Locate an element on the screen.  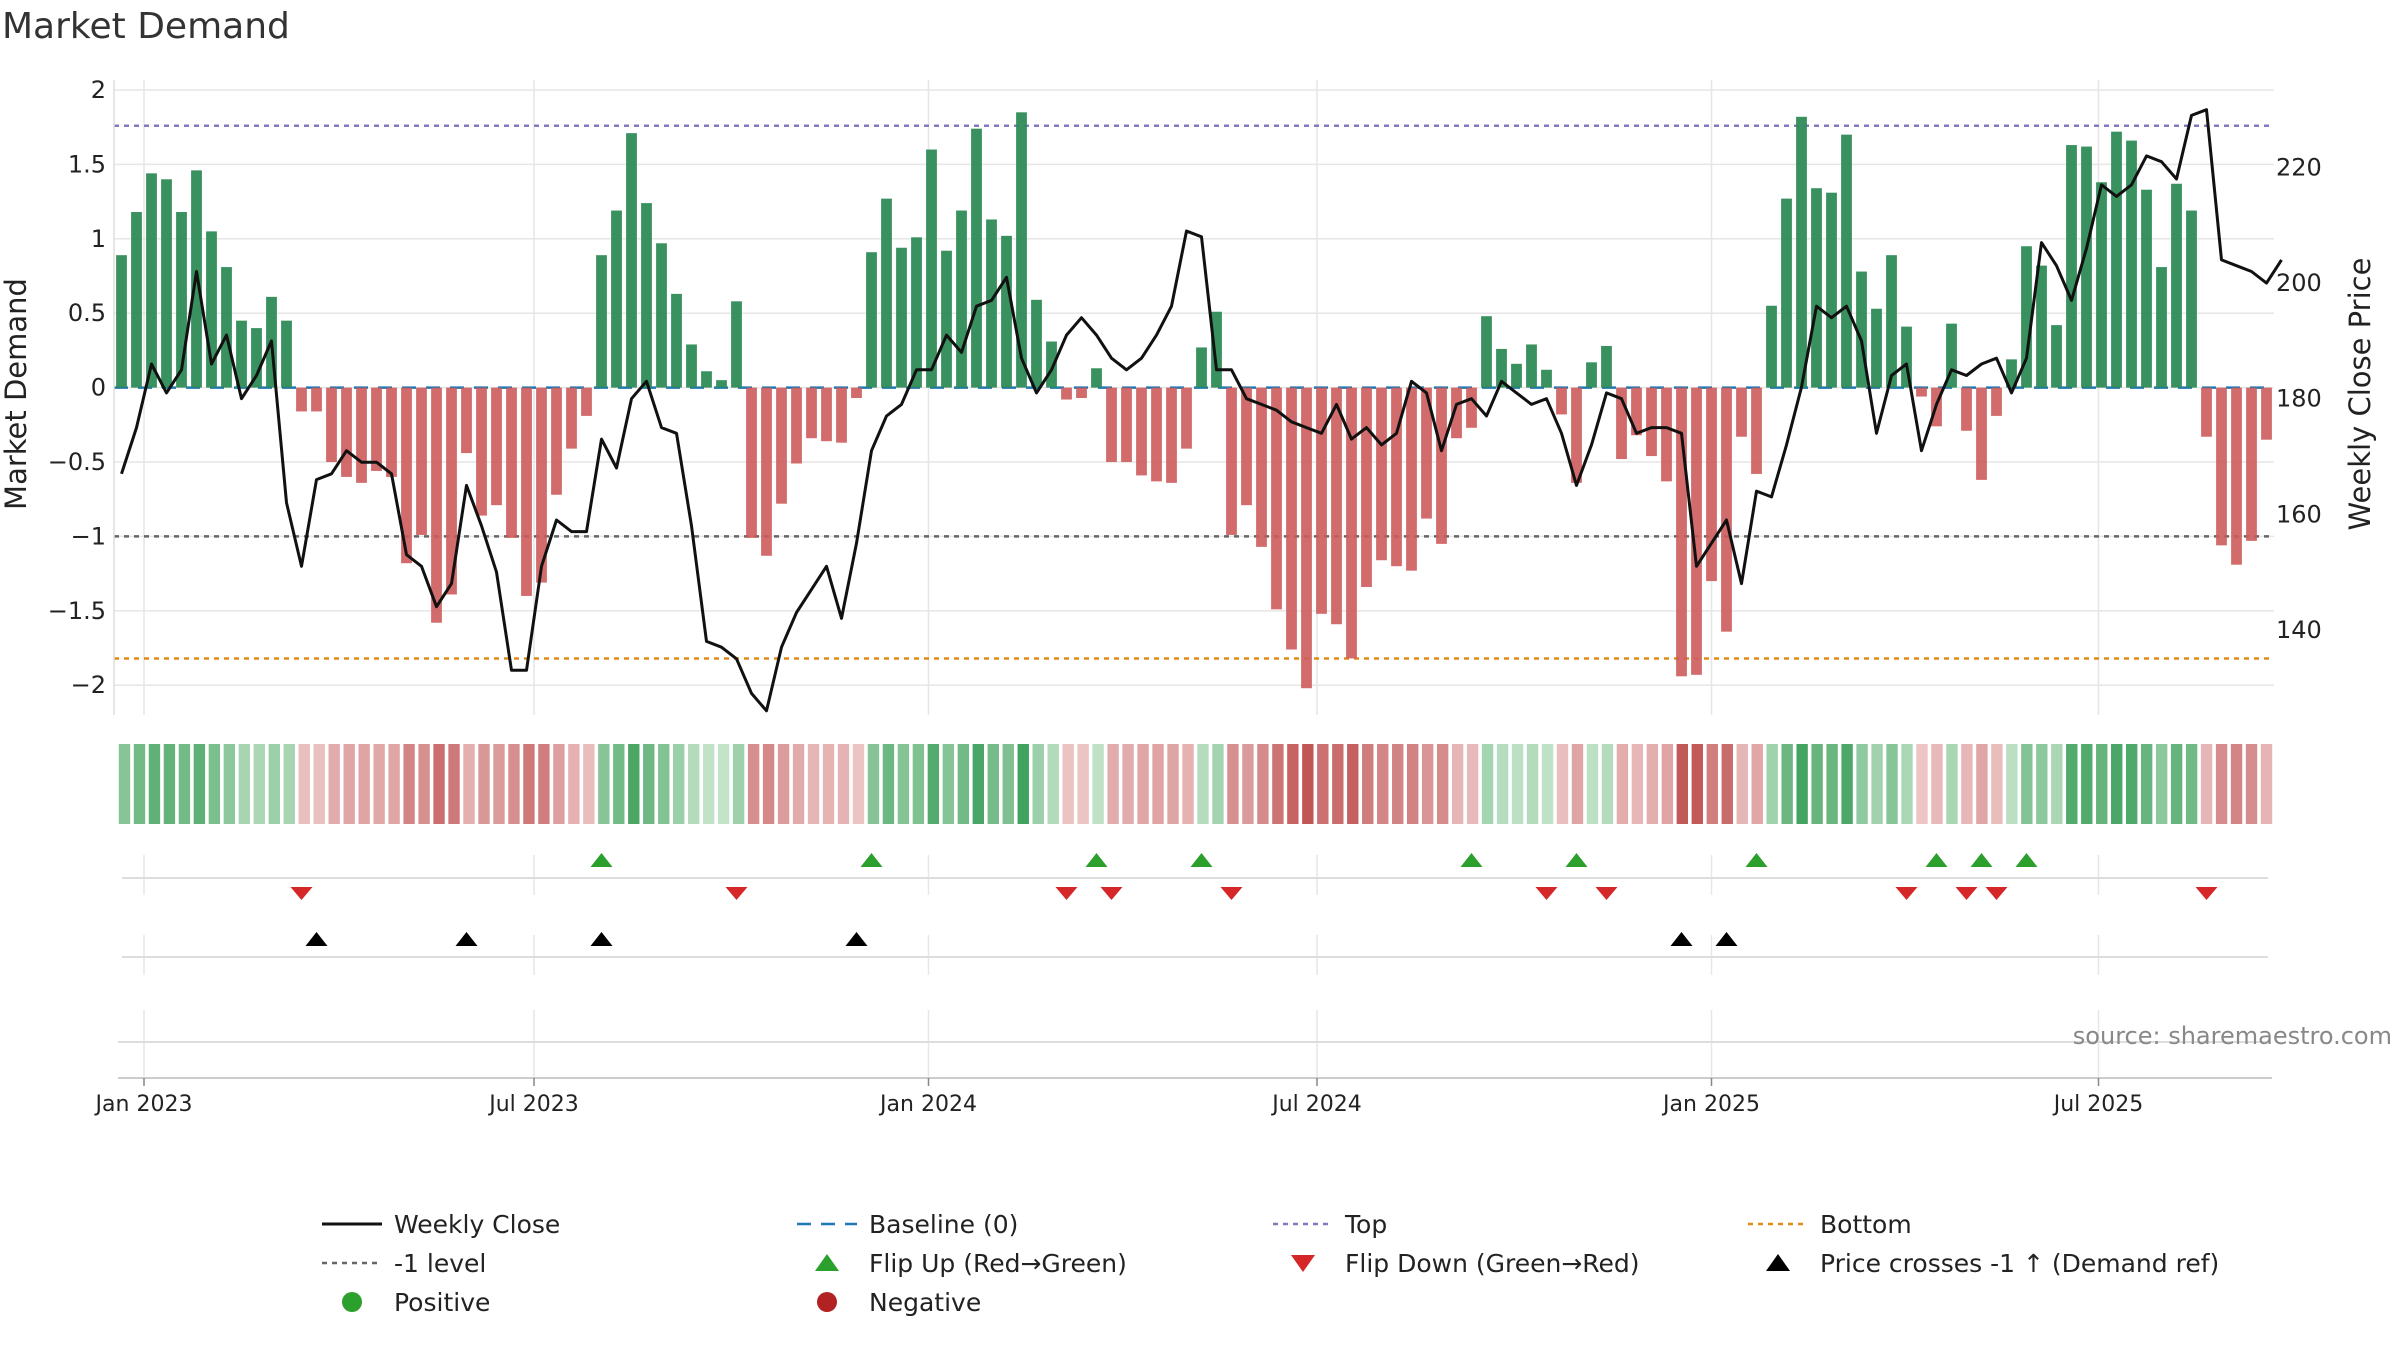
legend-label-price_cross: Price crosses -1 ↑ (Demand ref) is located at coordinates (2019, 1263).